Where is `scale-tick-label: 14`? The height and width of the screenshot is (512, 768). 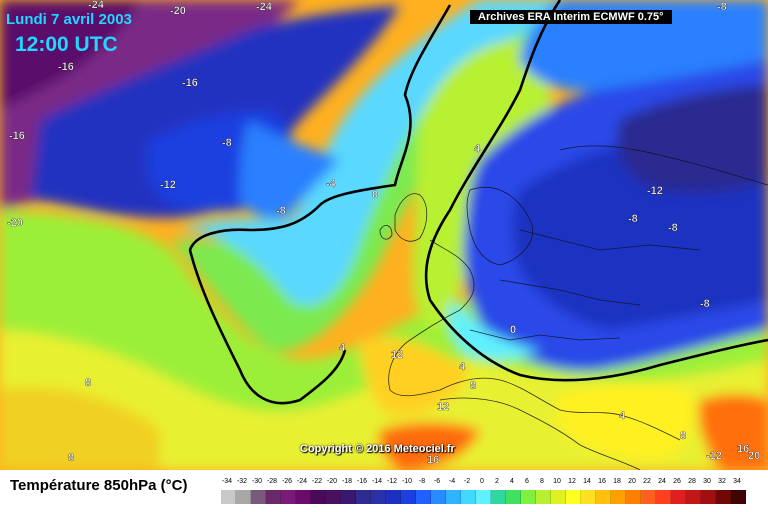 scale-tick-label: 14 is located at coordinates (587, 481).